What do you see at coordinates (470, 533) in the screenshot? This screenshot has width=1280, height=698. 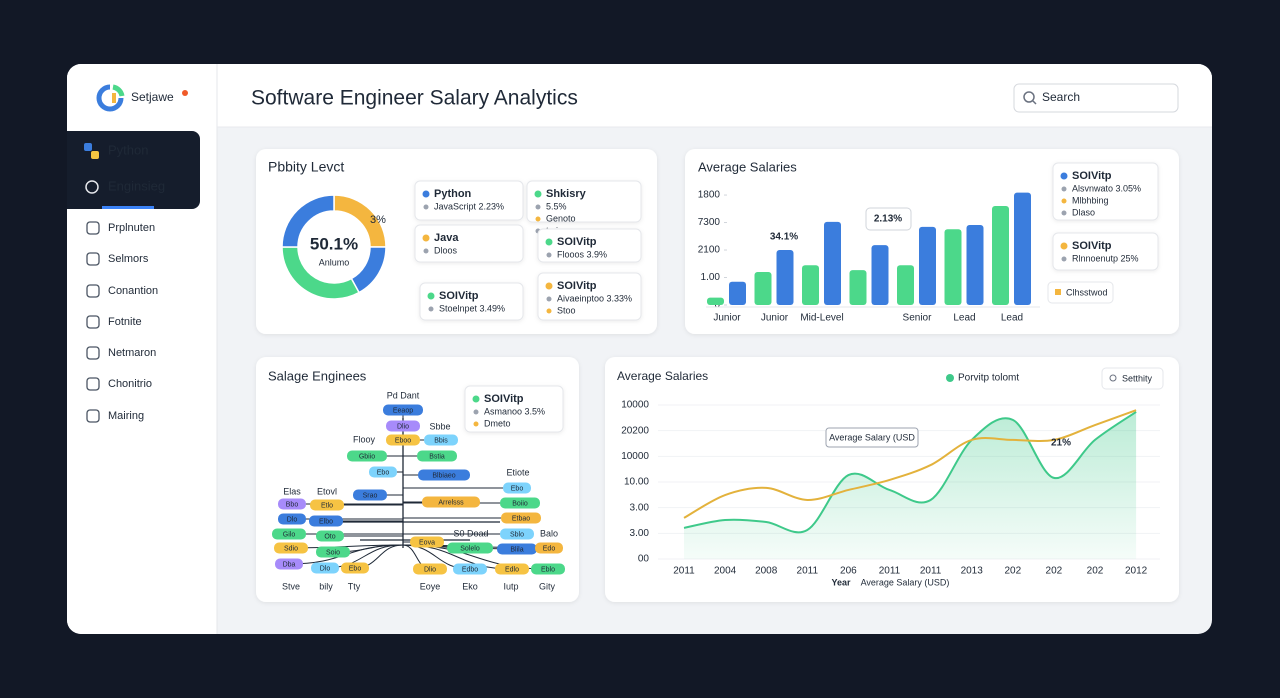 I see `tree-caption: S0 Doad` at bounding box center [470, 533].